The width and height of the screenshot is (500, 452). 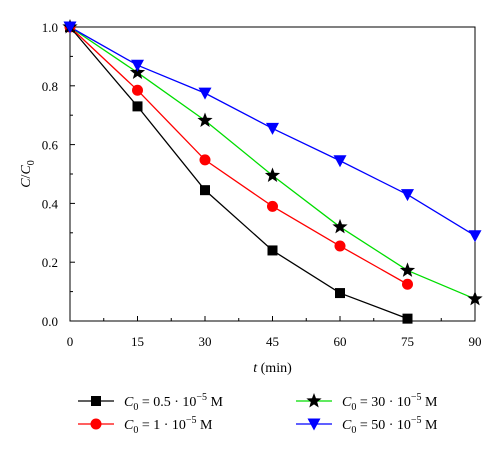 I want to click on x-tick-label: 0, so click(x=70, y=341).